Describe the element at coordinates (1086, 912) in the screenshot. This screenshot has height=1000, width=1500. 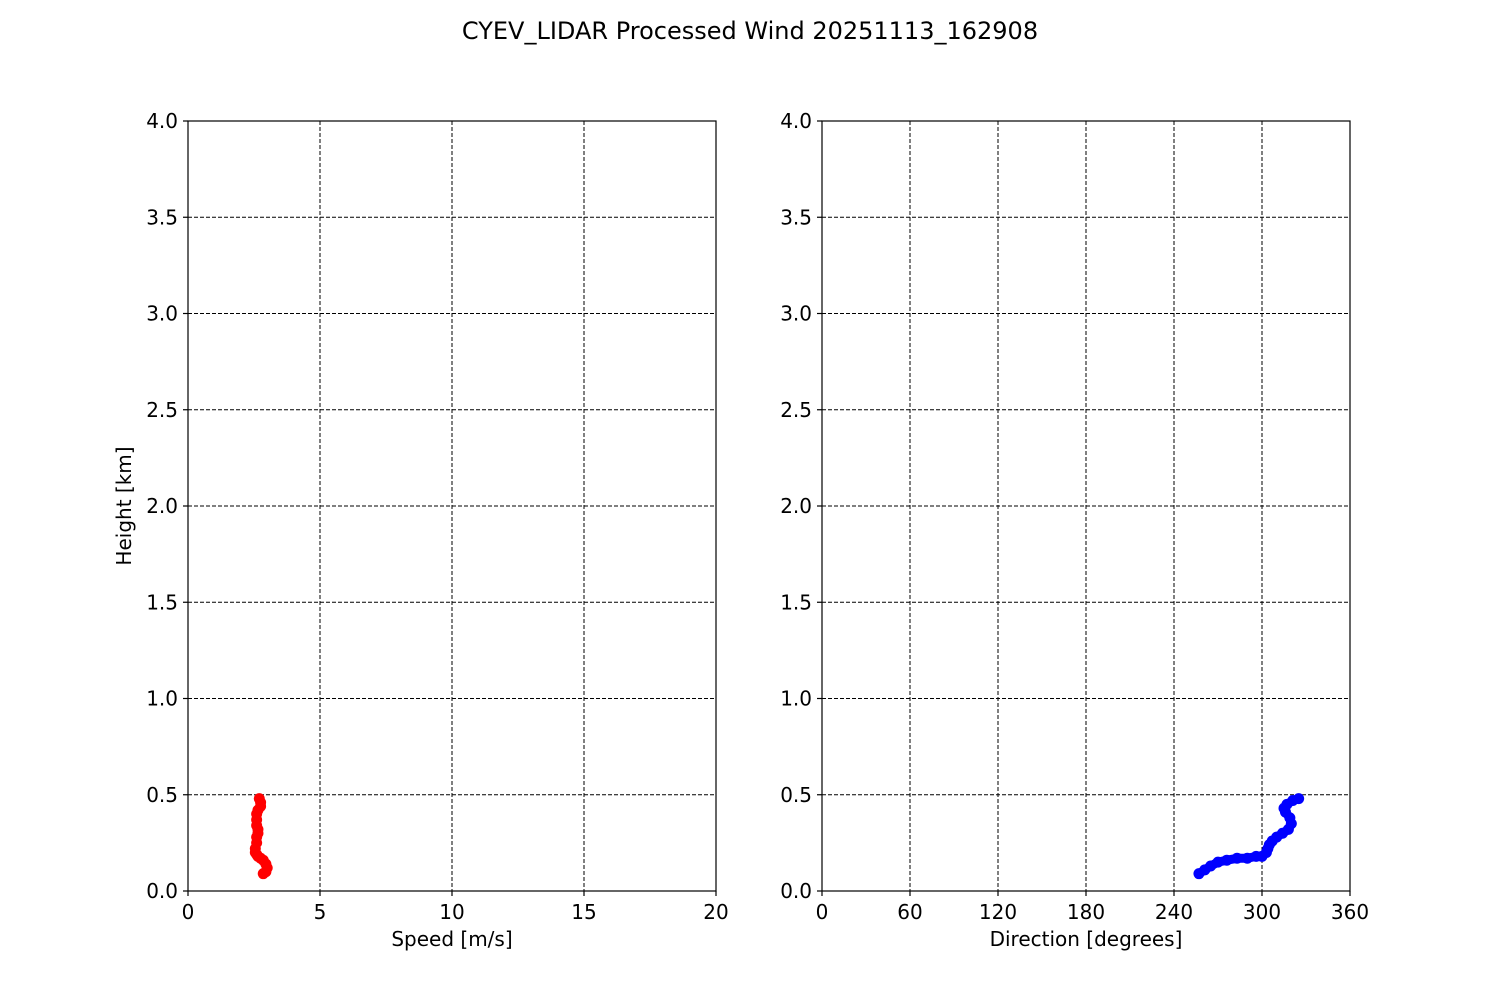
I see `direction-x-tick-label: 180` at that location.